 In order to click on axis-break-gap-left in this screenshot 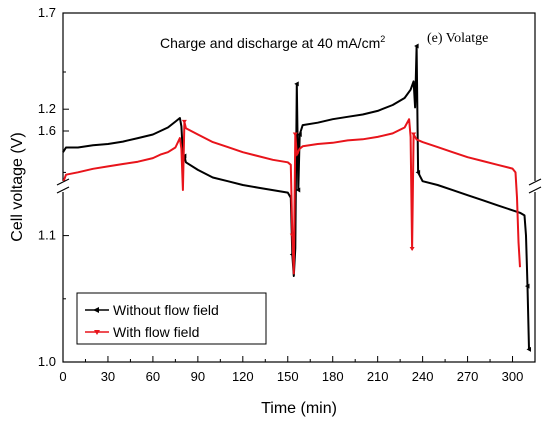, I will do `click(63, 186)`.